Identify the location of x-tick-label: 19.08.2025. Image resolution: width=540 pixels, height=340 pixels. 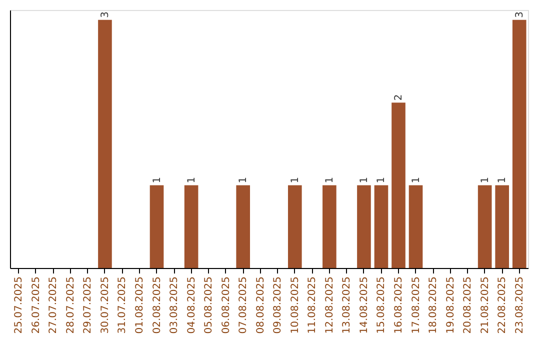
(450, 305).